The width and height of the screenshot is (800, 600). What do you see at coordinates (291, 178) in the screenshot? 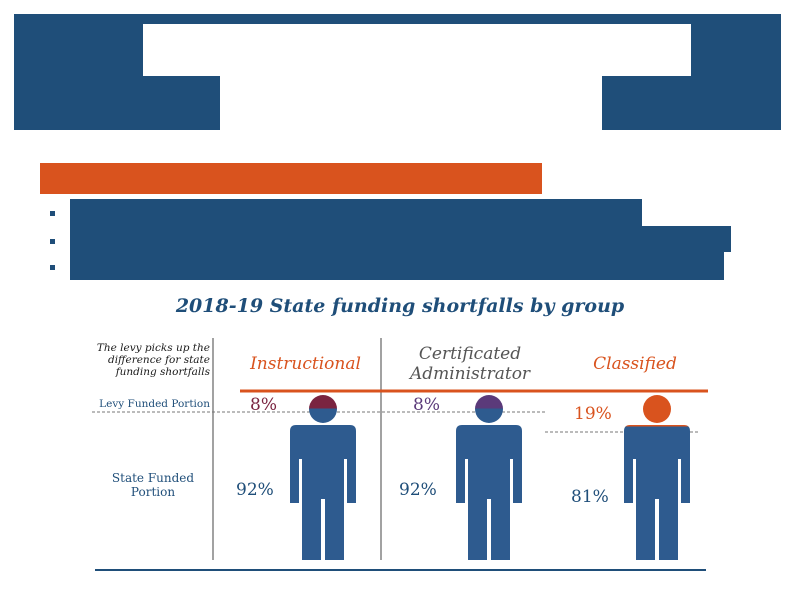
I see `section-heading-bar` at bounding box center [291, 178].